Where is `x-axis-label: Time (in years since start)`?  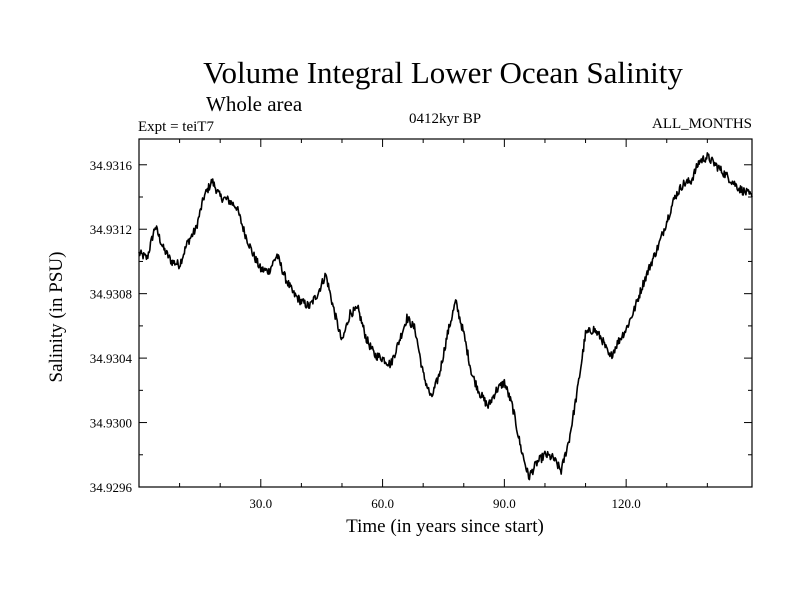 x-axis-label: Time (in years since start) is located at coordinates (445, 526).